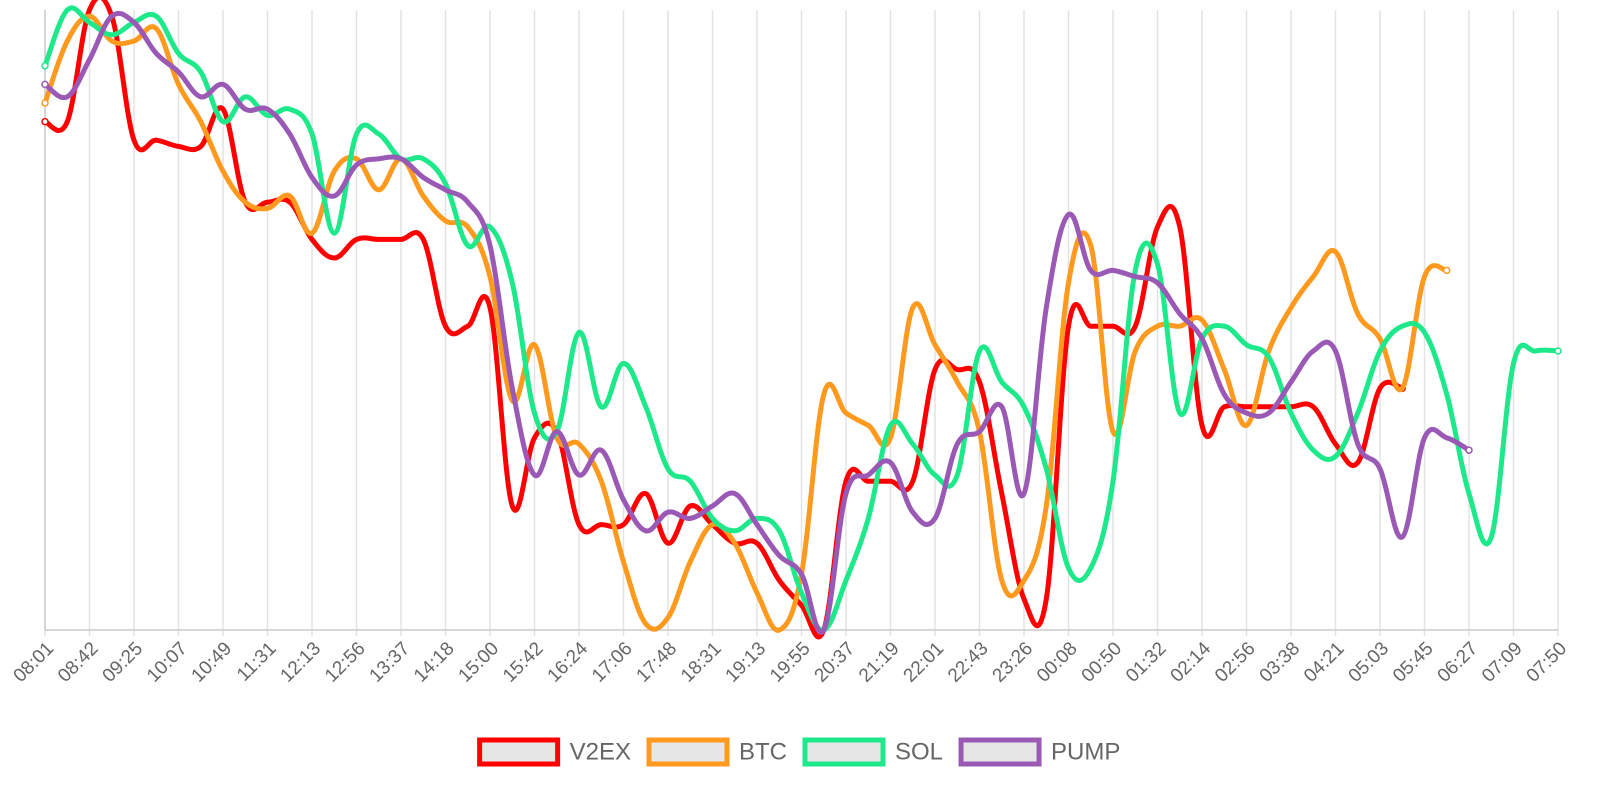  I want to click on x-tick-label: 18:31, so click(701, 662).